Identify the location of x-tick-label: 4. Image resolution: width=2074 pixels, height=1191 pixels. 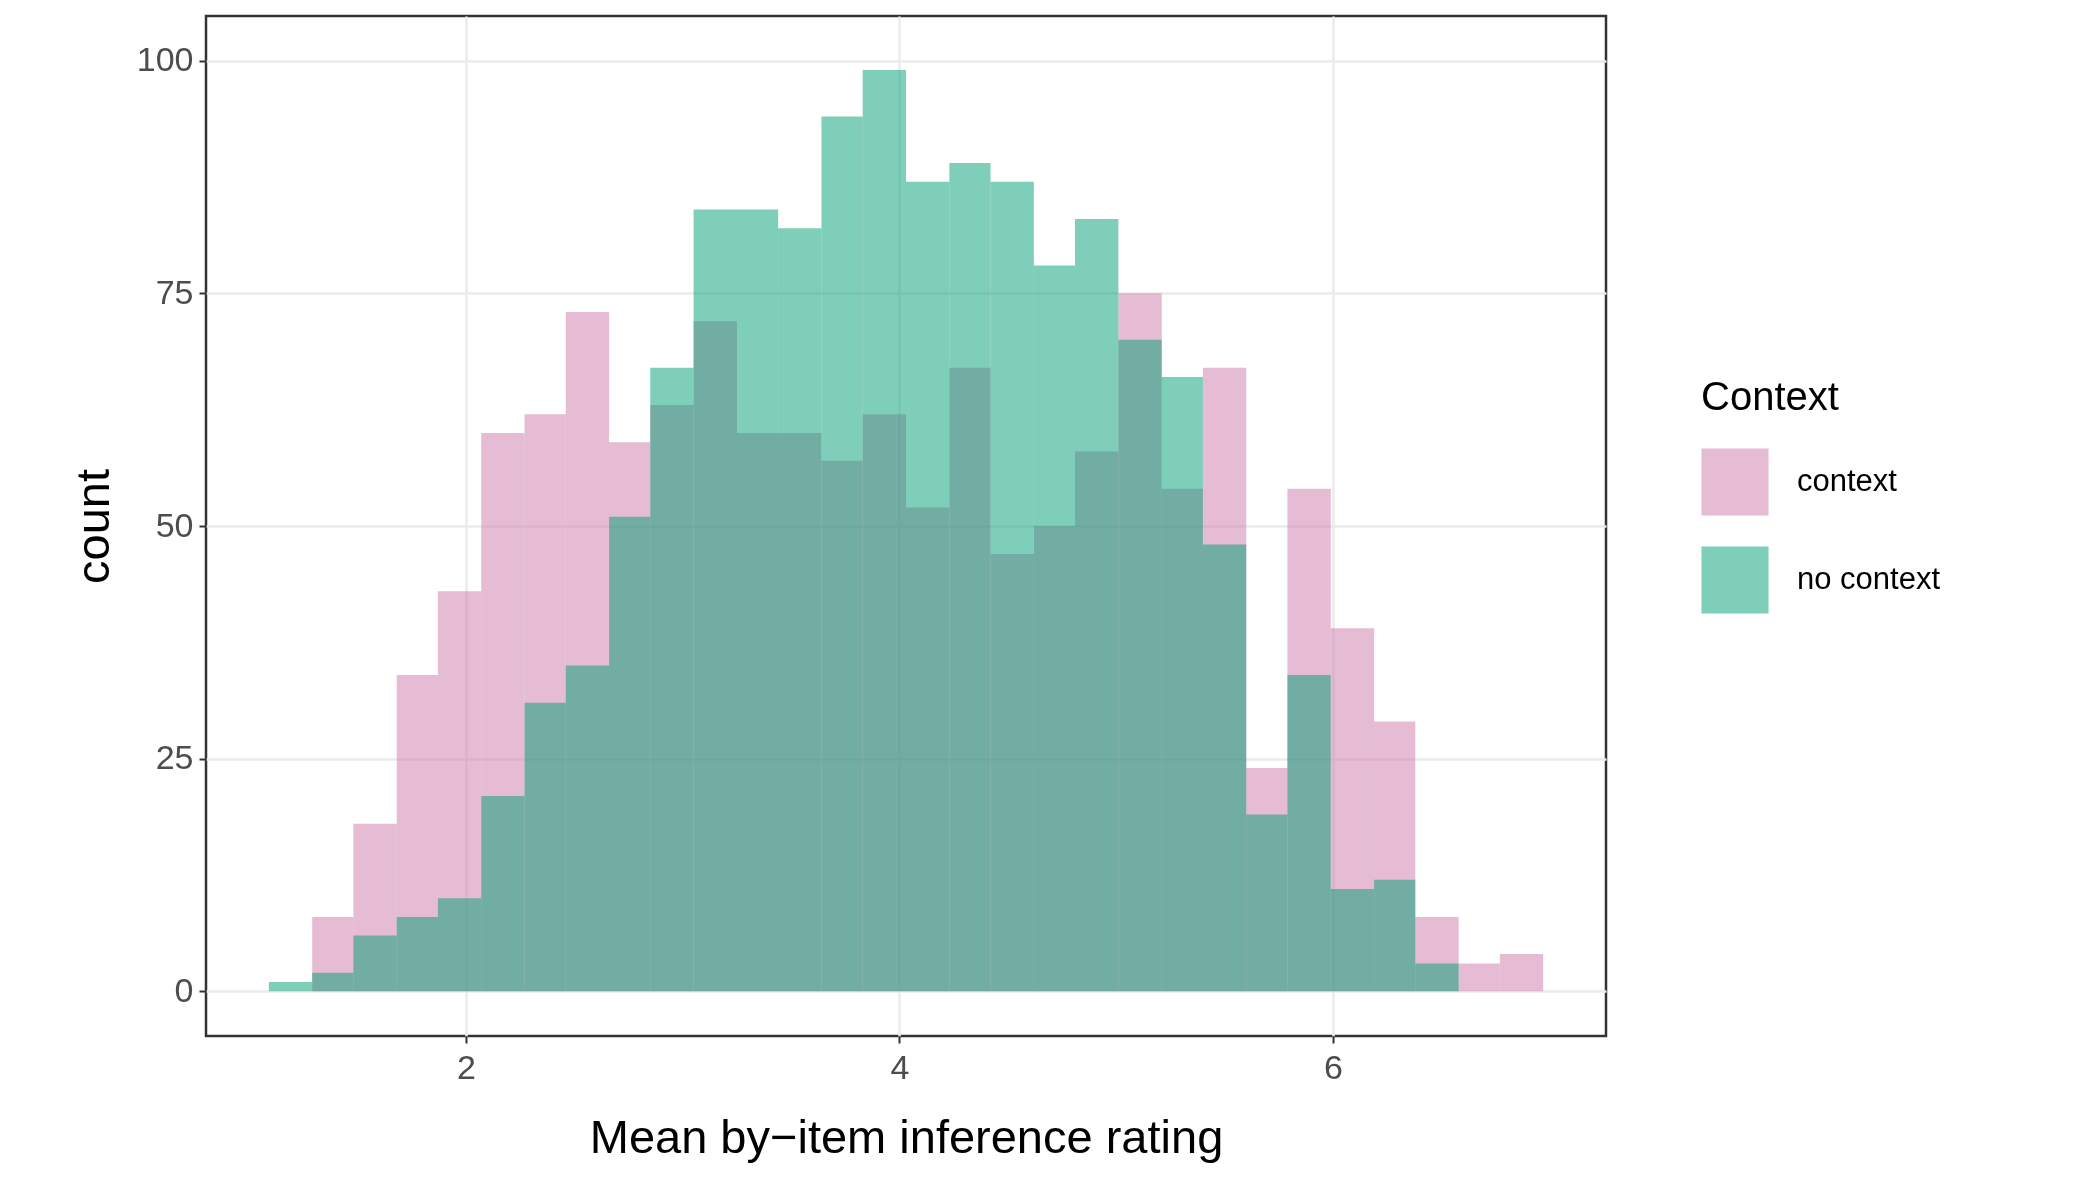
(900, 1066).